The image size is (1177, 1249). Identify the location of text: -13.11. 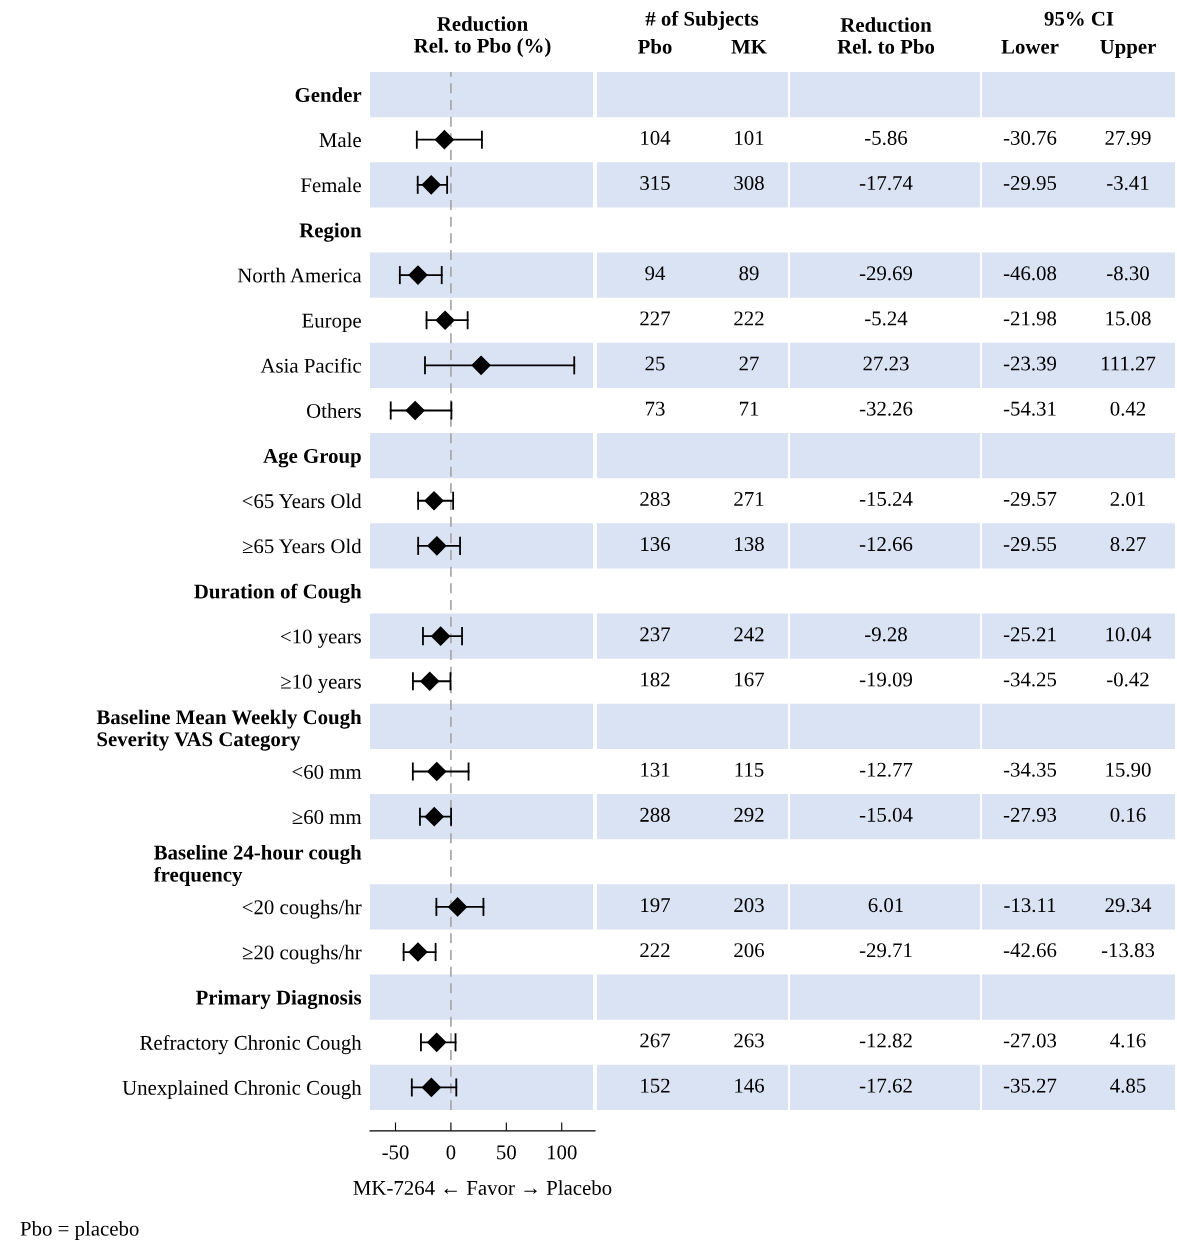
(1030, 905).